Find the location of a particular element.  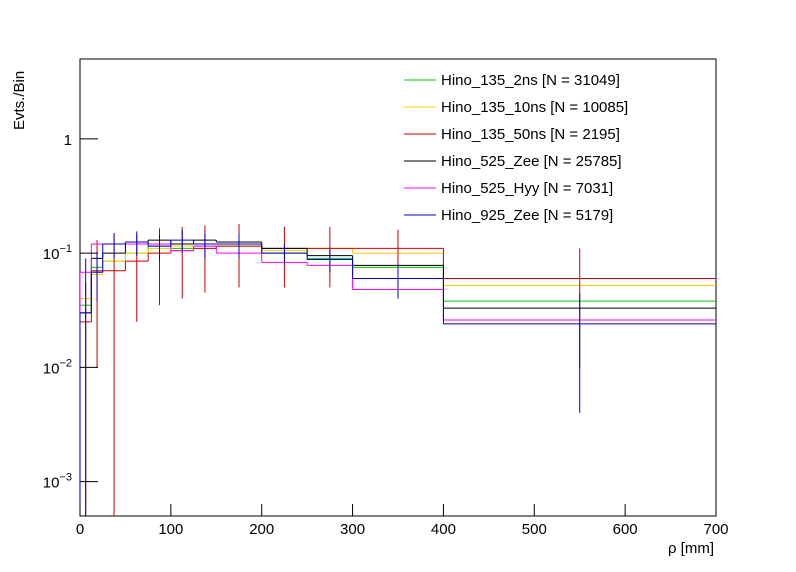

legend-label: Hino_135_10ns [N = 10085] is located at coordinates (534, 107).